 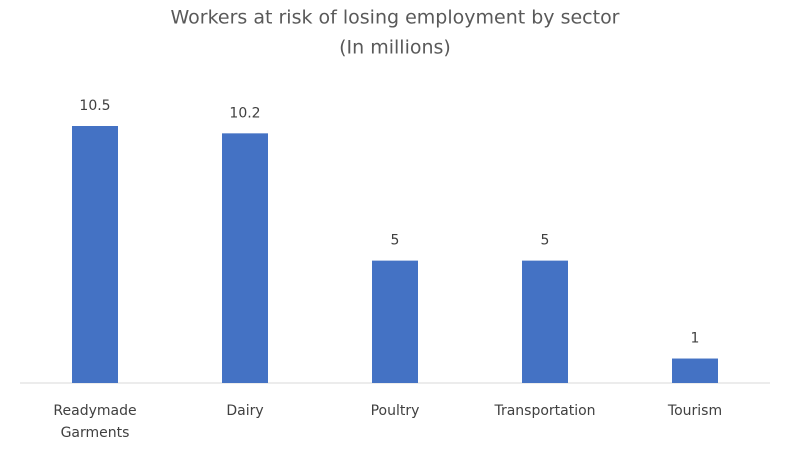 I want to click on chart-subtitle: (In millions), so click(x=395, y=48).